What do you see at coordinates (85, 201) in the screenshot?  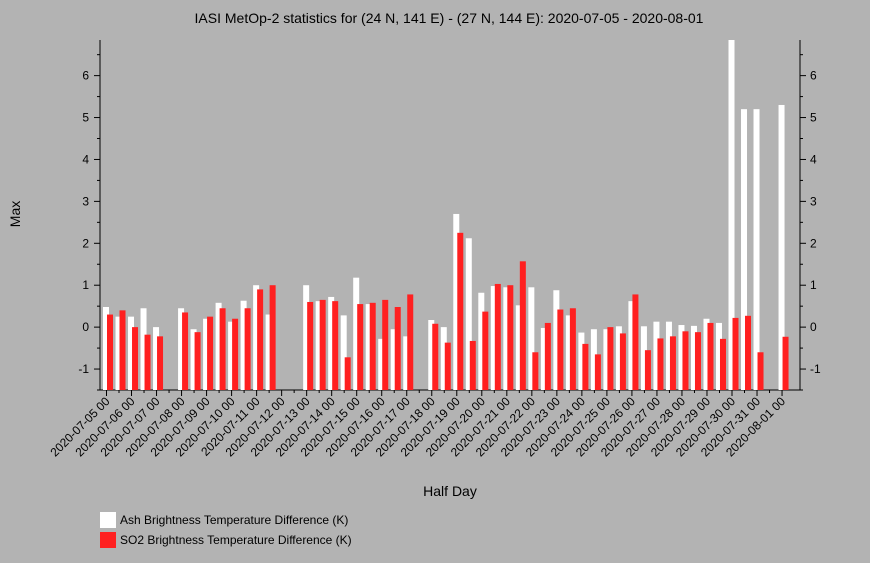 I see `y-tick-label-left: 3` at bounding box center [85, 201].